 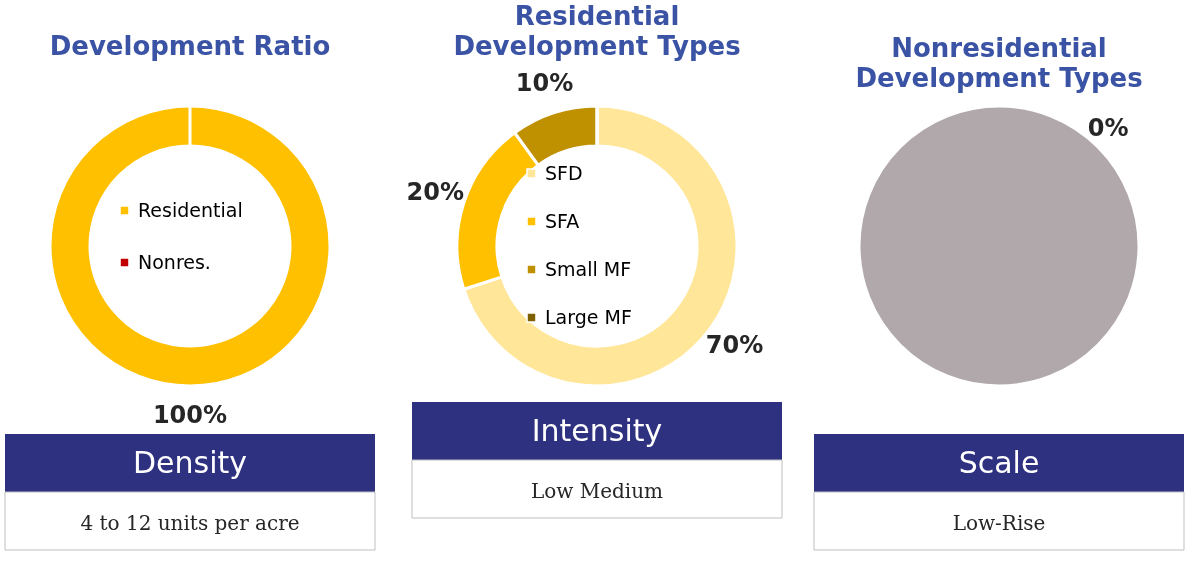 I want to click on data-label: 70%, so click(x=734, y=344).